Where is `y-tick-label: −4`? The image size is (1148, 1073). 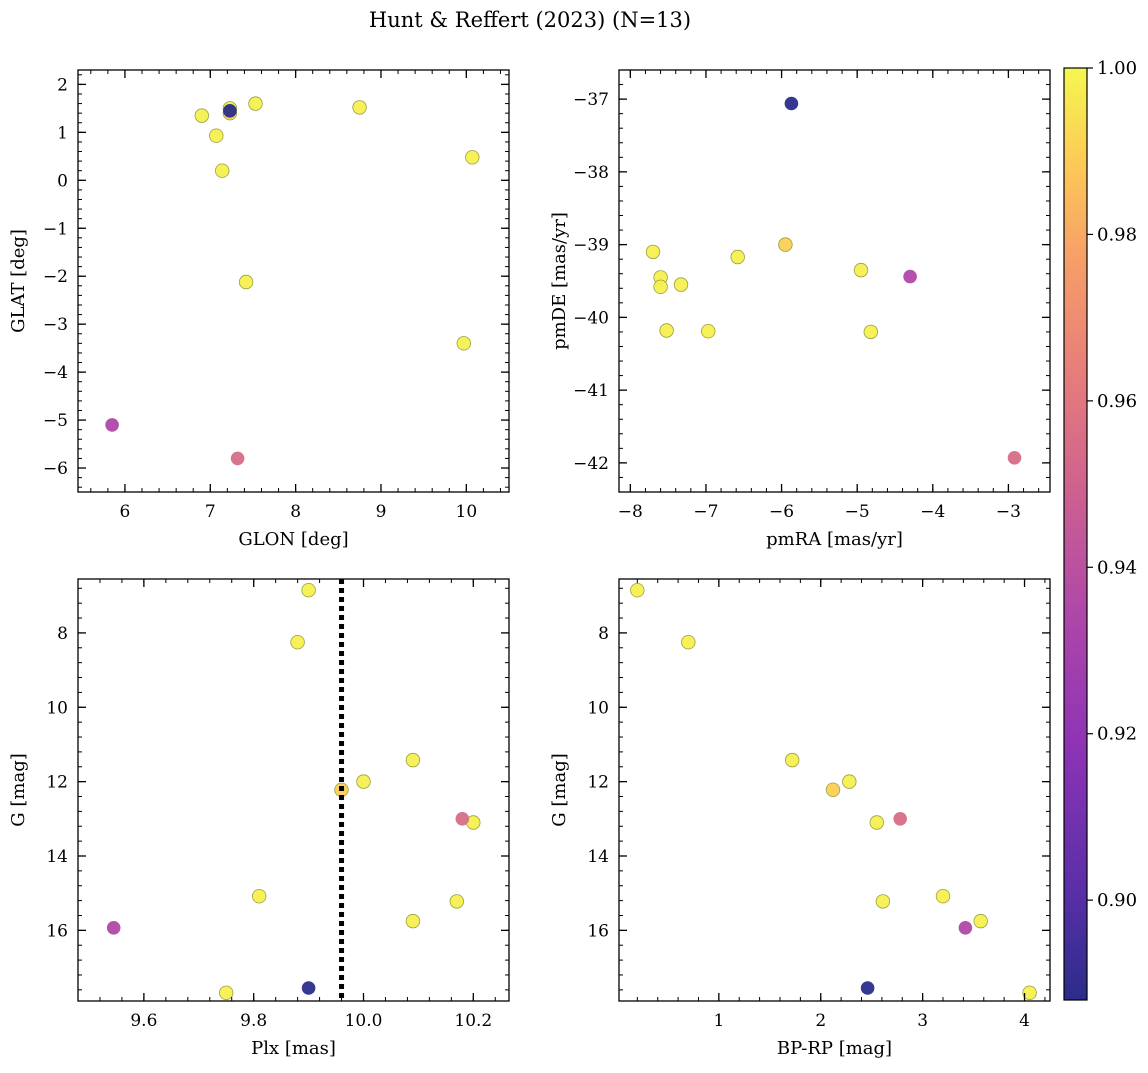
y-tick-label: −4 is located at coordinates (55, 373).